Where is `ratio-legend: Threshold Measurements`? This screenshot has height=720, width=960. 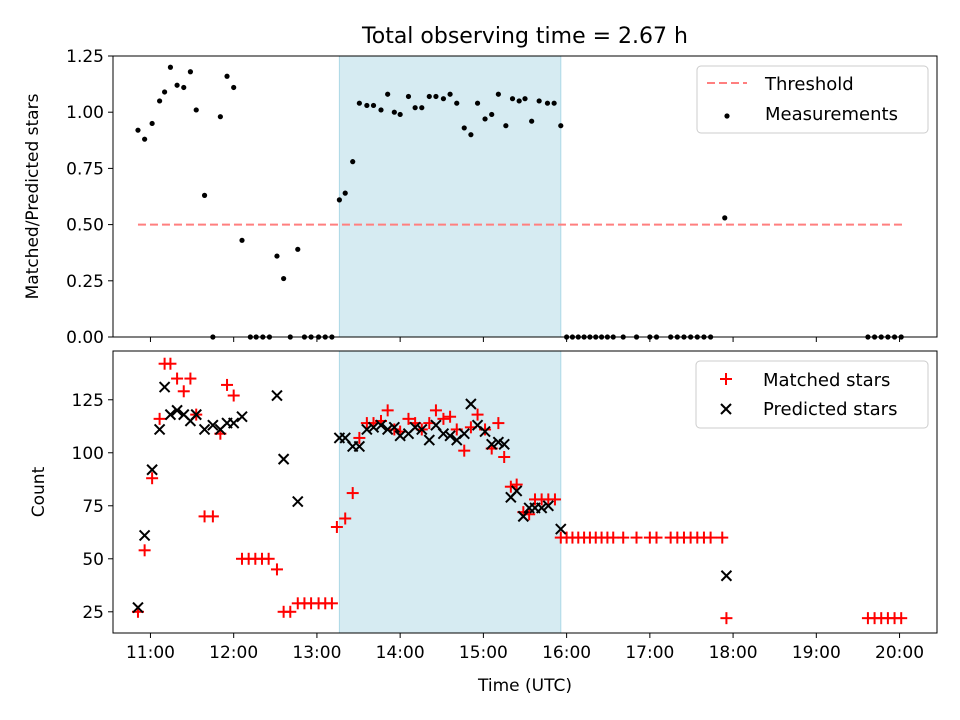
ratio-legend: Threshold Measurements is located at coordinates (812, 99).